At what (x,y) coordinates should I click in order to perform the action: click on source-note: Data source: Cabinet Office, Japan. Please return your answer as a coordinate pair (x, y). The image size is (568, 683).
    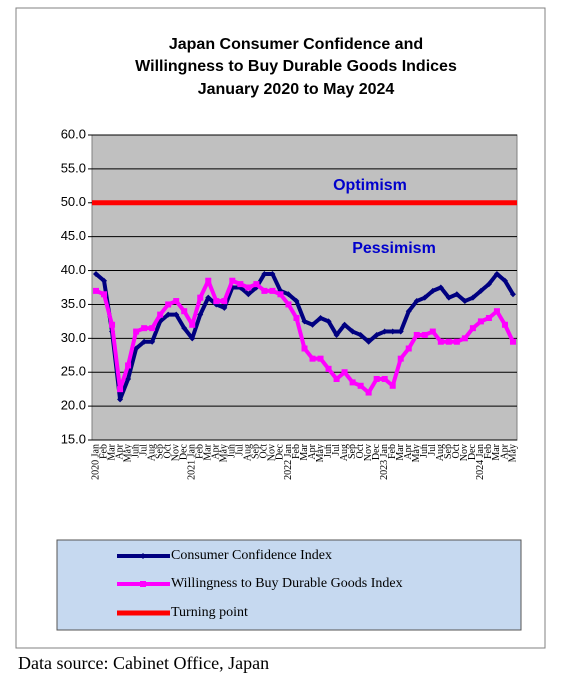
    Looking at the image, I should click on (143, 663).